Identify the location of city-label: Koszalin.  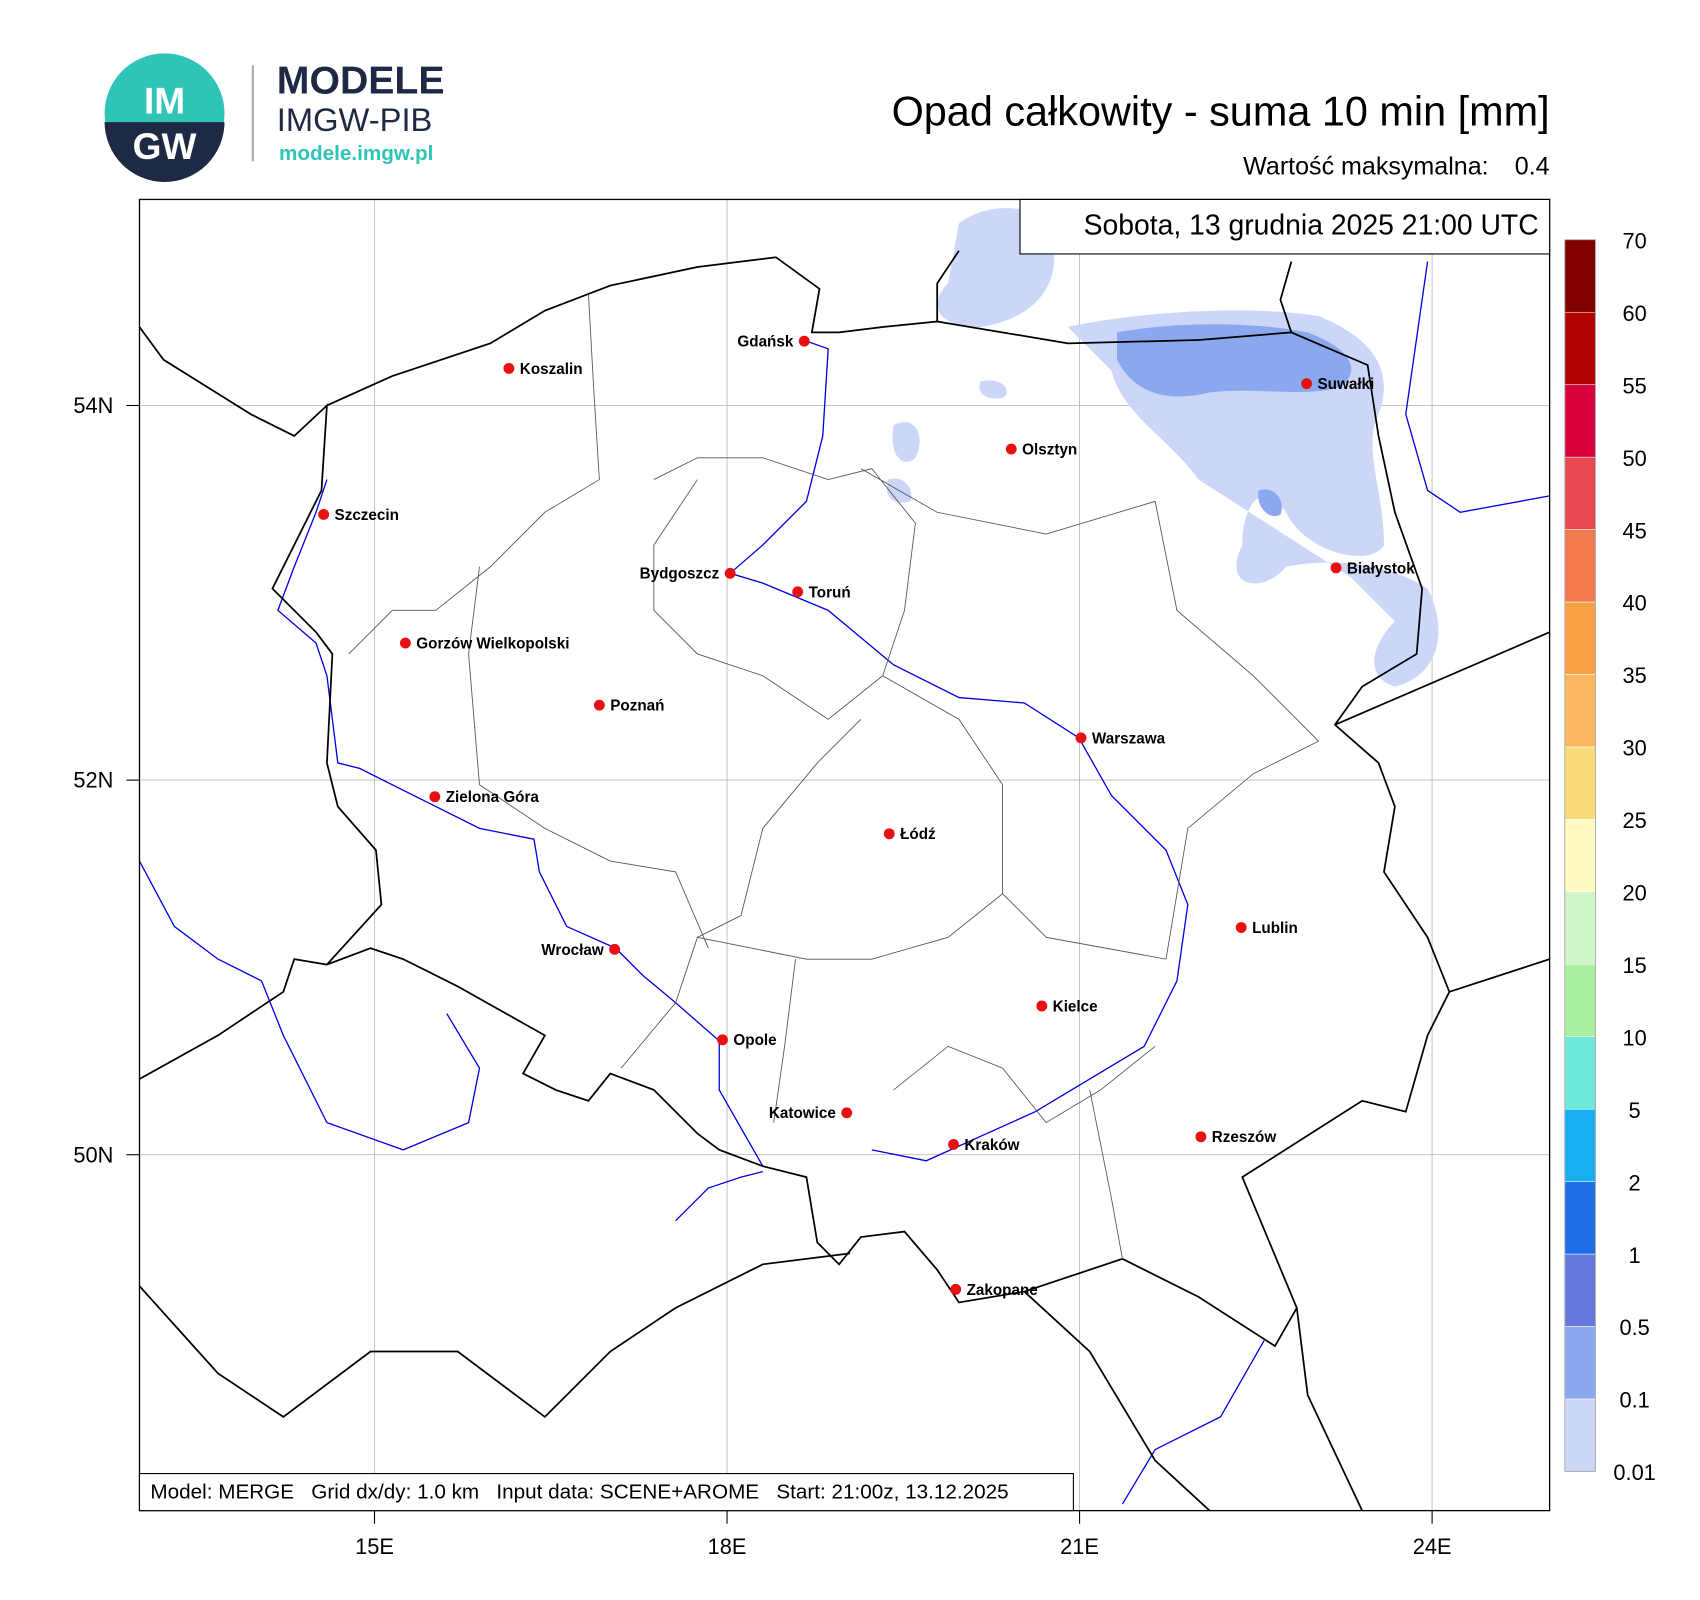
(551, 369).